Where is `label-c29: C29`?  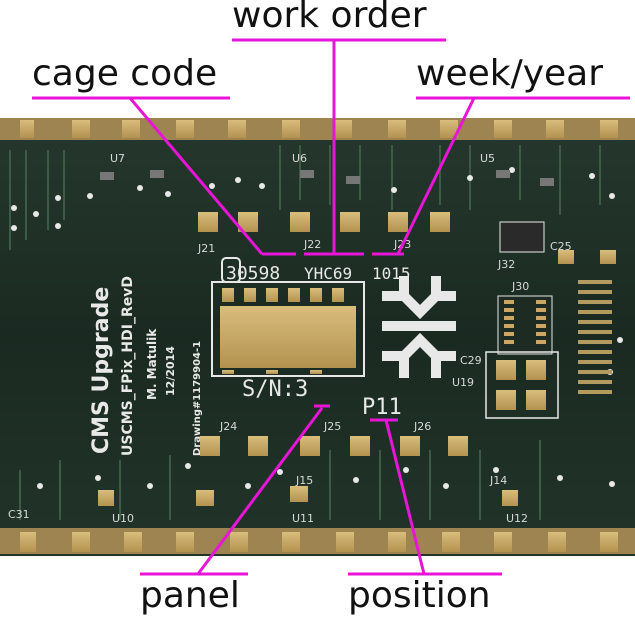 label-c29: C29 is located at coordinates (471, 360).